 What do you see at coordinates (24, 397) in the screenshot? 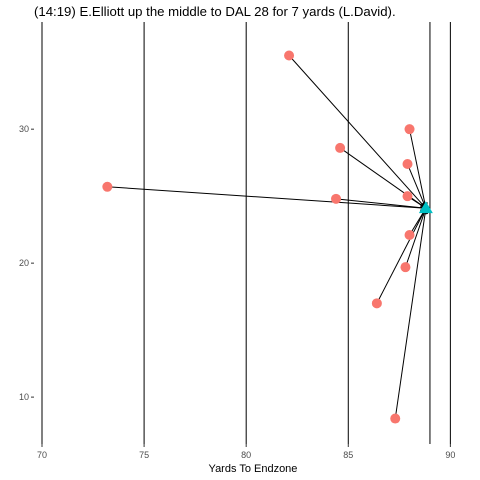
I see `y-tick-label-0: 10` at bounding box center [24, 397].